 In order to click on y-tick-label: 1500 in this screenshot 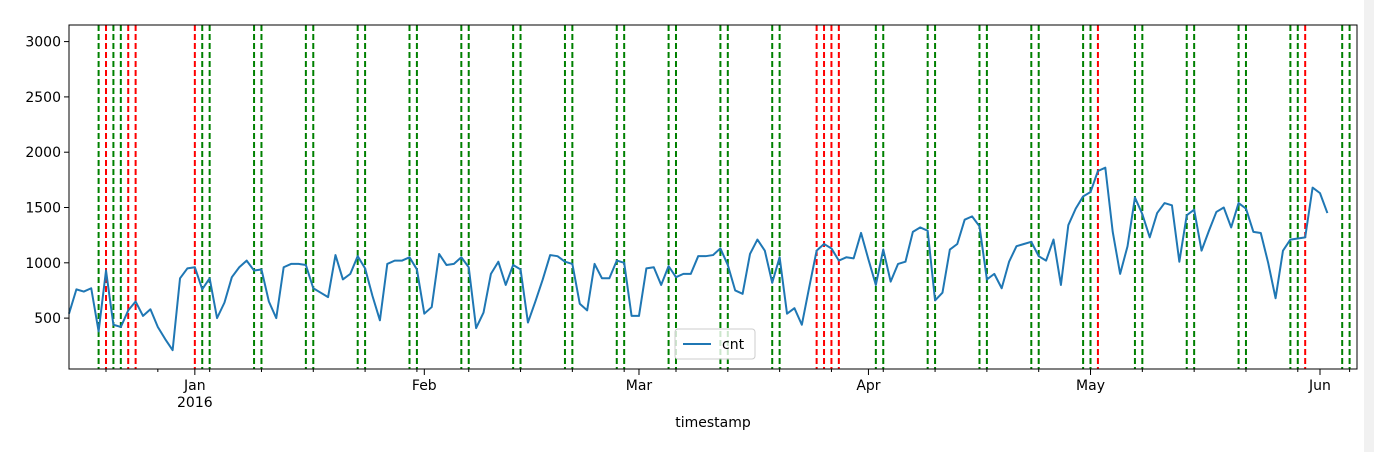, I will do `click(43, 209)`.